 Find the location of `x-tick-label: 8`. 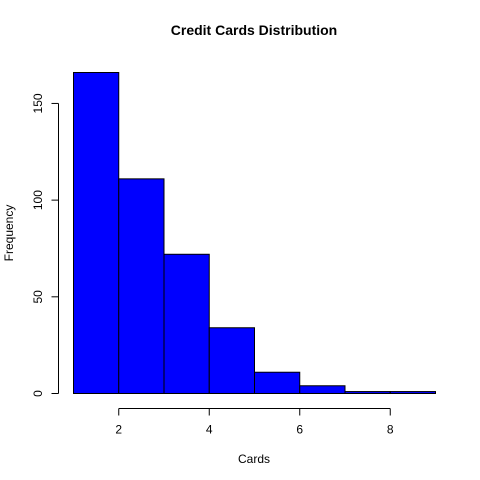

x-tick-label: 8 is located at coordinates (390, 430).